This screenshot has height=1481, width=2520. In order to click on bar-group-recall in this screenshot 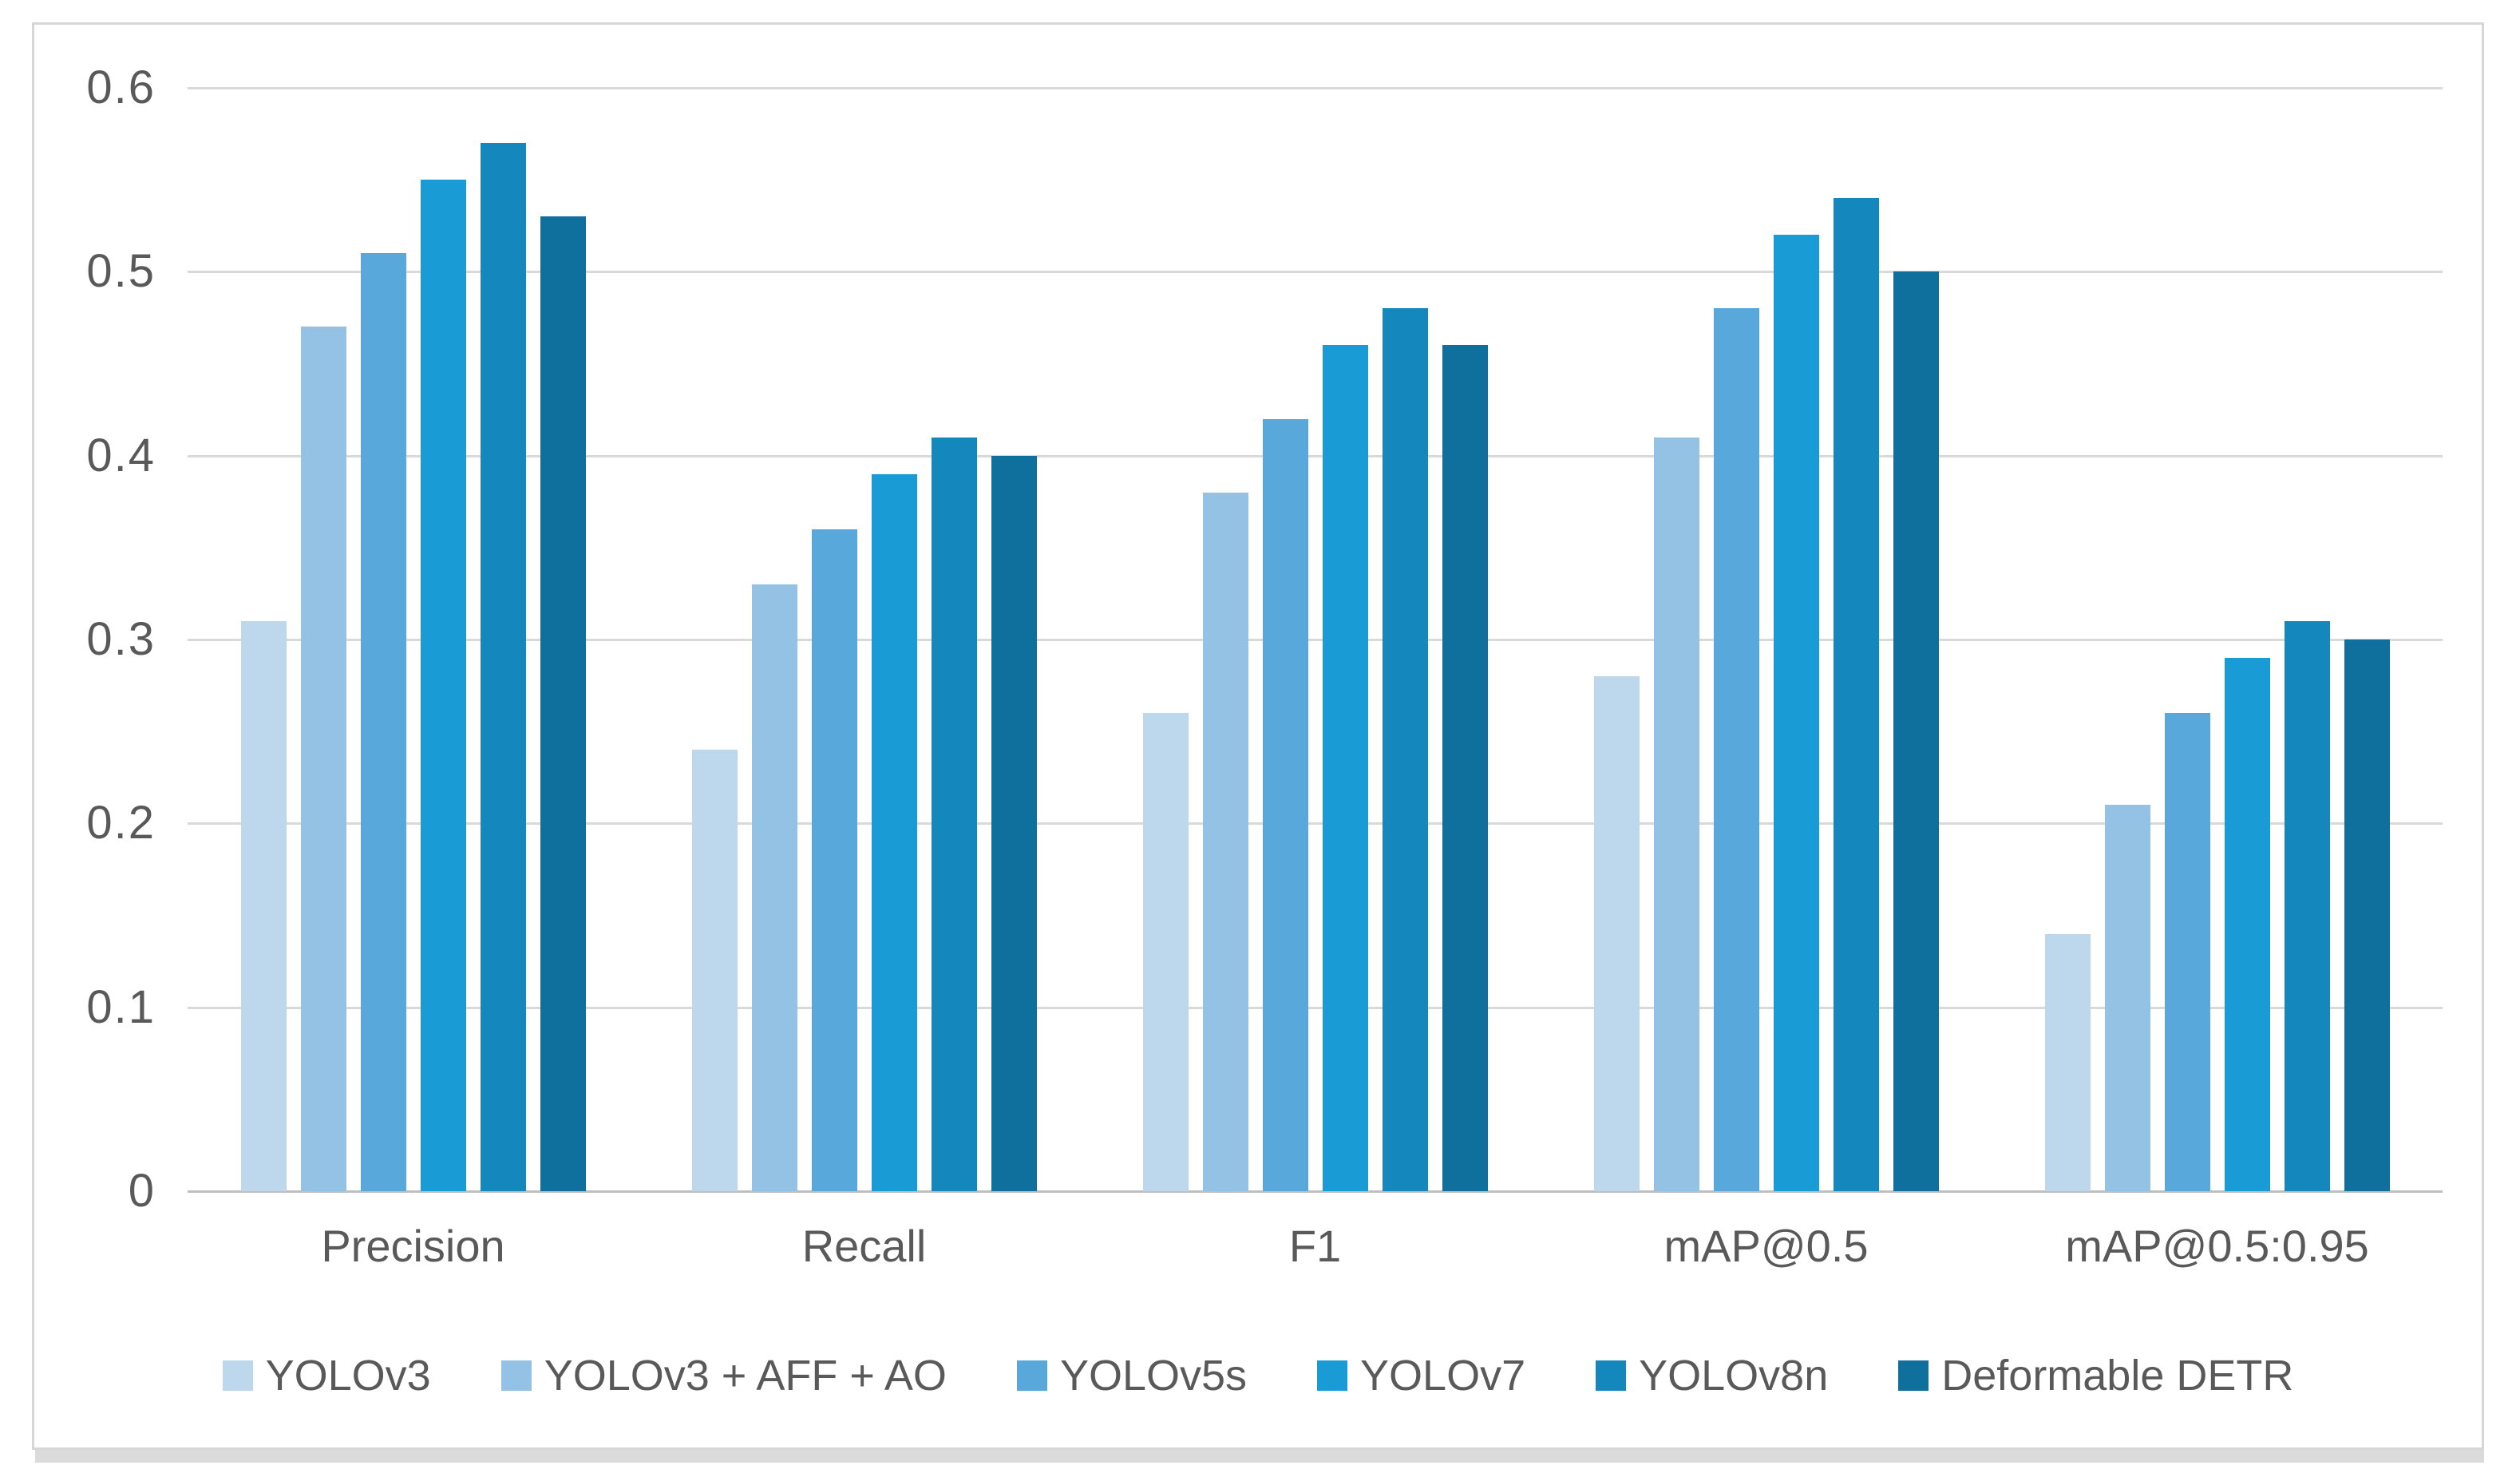, I will do `click(864, 639)`.